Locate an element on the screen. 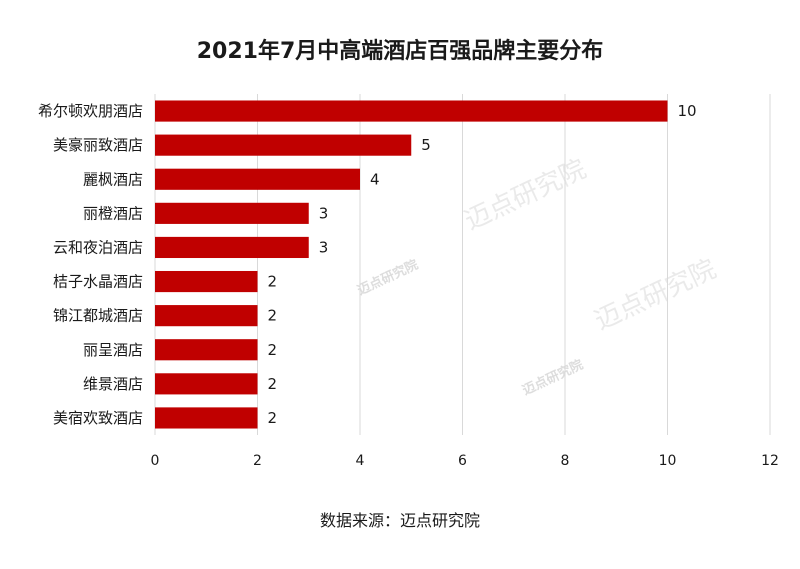 The width and height of the screenshot is (800, 569). data-label: 5 is located at coordinates (426, 145).